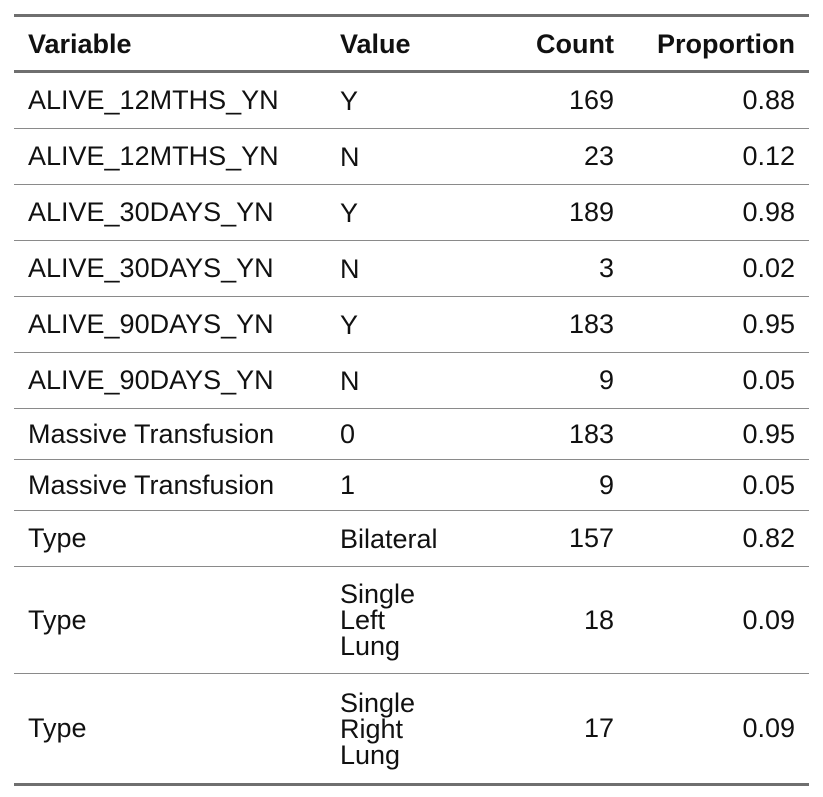 Image resolution: width=823 pixels, height=797 pixels. What do you see at coordinates (391, 538) in the screenshot?
I see `cell-value: Bilateral` at bounding box center [391, 538].